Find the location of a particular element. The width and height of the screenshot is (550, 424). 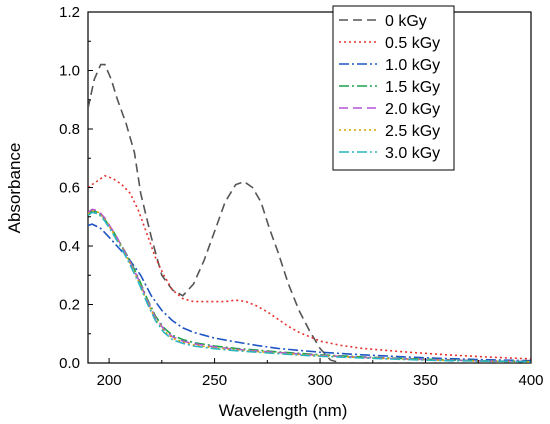

y-axis-title: Absorbance is located at coordinates (14, 188).